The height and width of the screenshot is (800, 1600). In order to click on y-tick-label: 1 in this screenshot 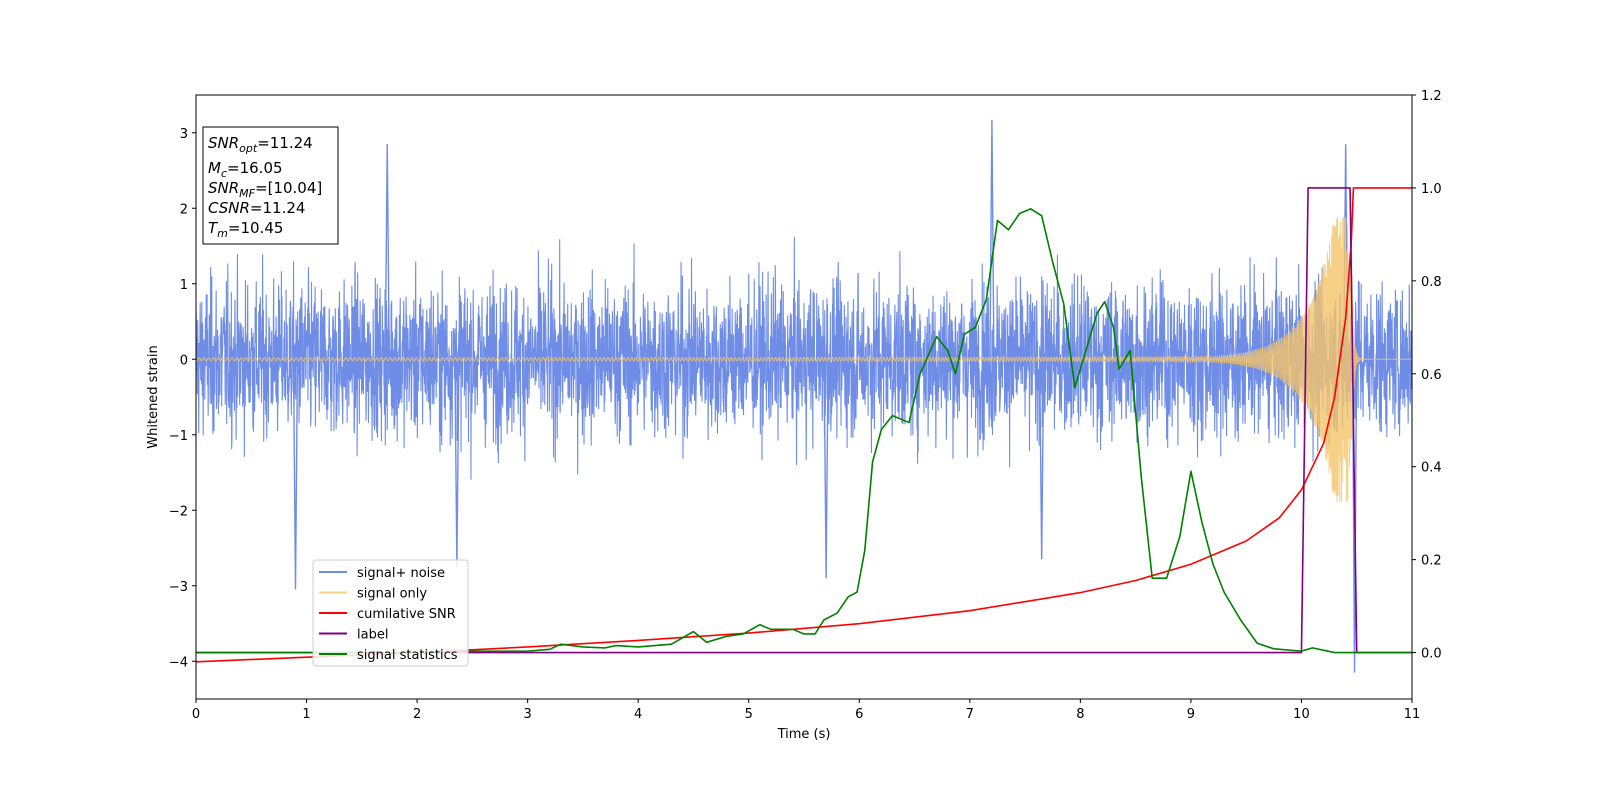, I will do `click(184, 285)`.